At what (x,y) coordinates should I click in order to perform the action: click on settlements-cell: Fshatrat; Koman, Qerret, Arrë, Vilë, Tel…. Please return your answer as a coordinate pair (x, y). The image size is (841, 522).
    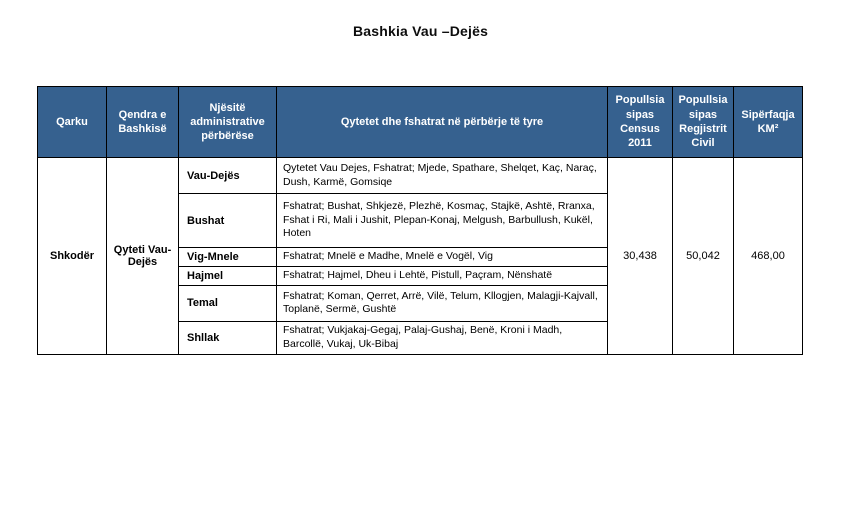
    Looking at the image, I should click on (442, 303).